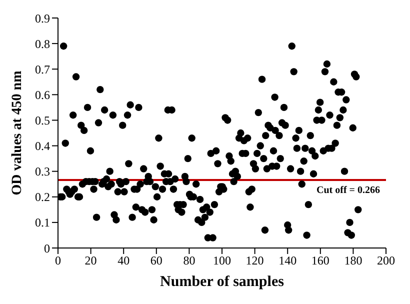 The width and height of the screenshot is (410, 304). What do you see at coordinates (156, 261) in the screenshot?
I see `x-tick-label: 60` at bounding box center [156, 261].